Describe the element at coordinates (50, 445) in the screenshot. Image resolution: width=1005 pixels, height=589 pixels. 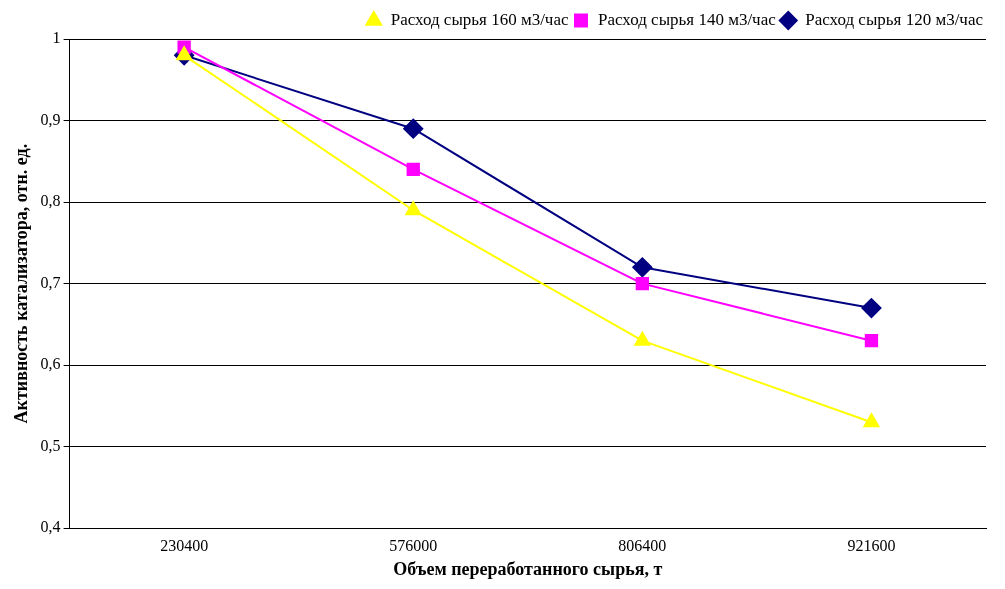
I see `y-tick-label: 0,5` at that location.